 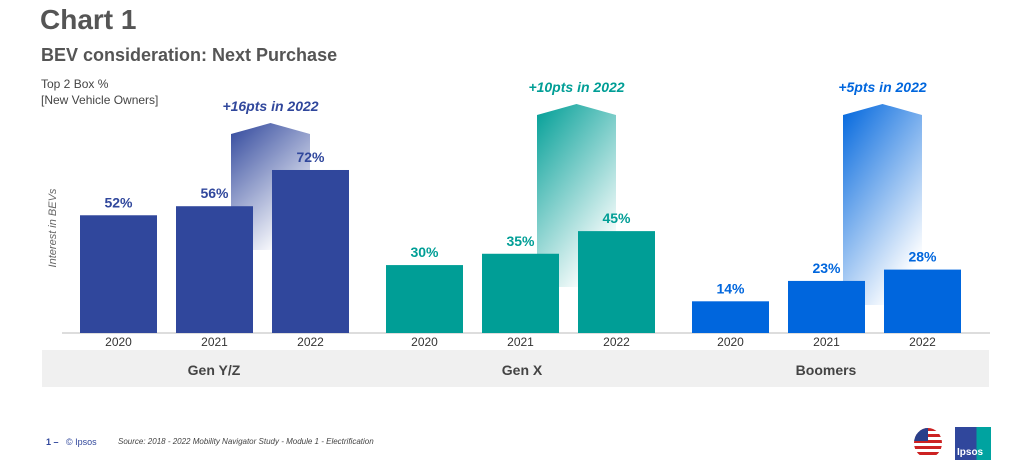 What do you see at coordinates (214, 193) in the screenshot?
I see `data-label: 56%` at bounding box center [214, 193].